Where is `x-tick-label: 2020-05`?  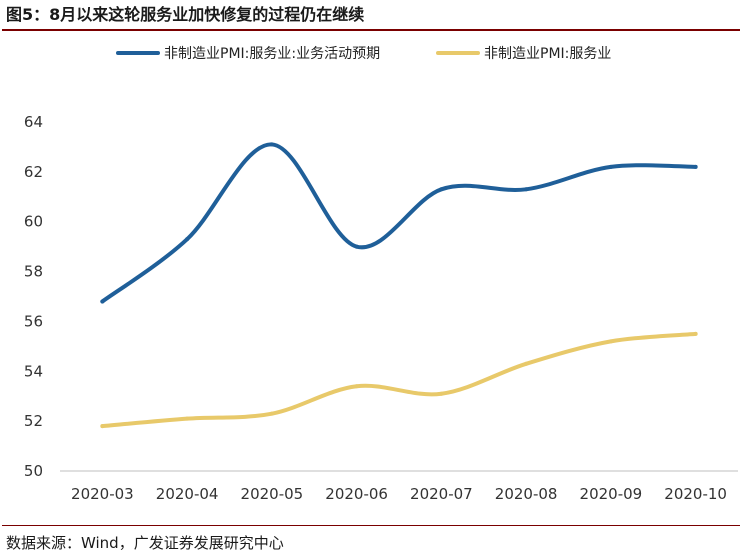 x-tick-label: 2020-05 is located at coordinates (272, 494).